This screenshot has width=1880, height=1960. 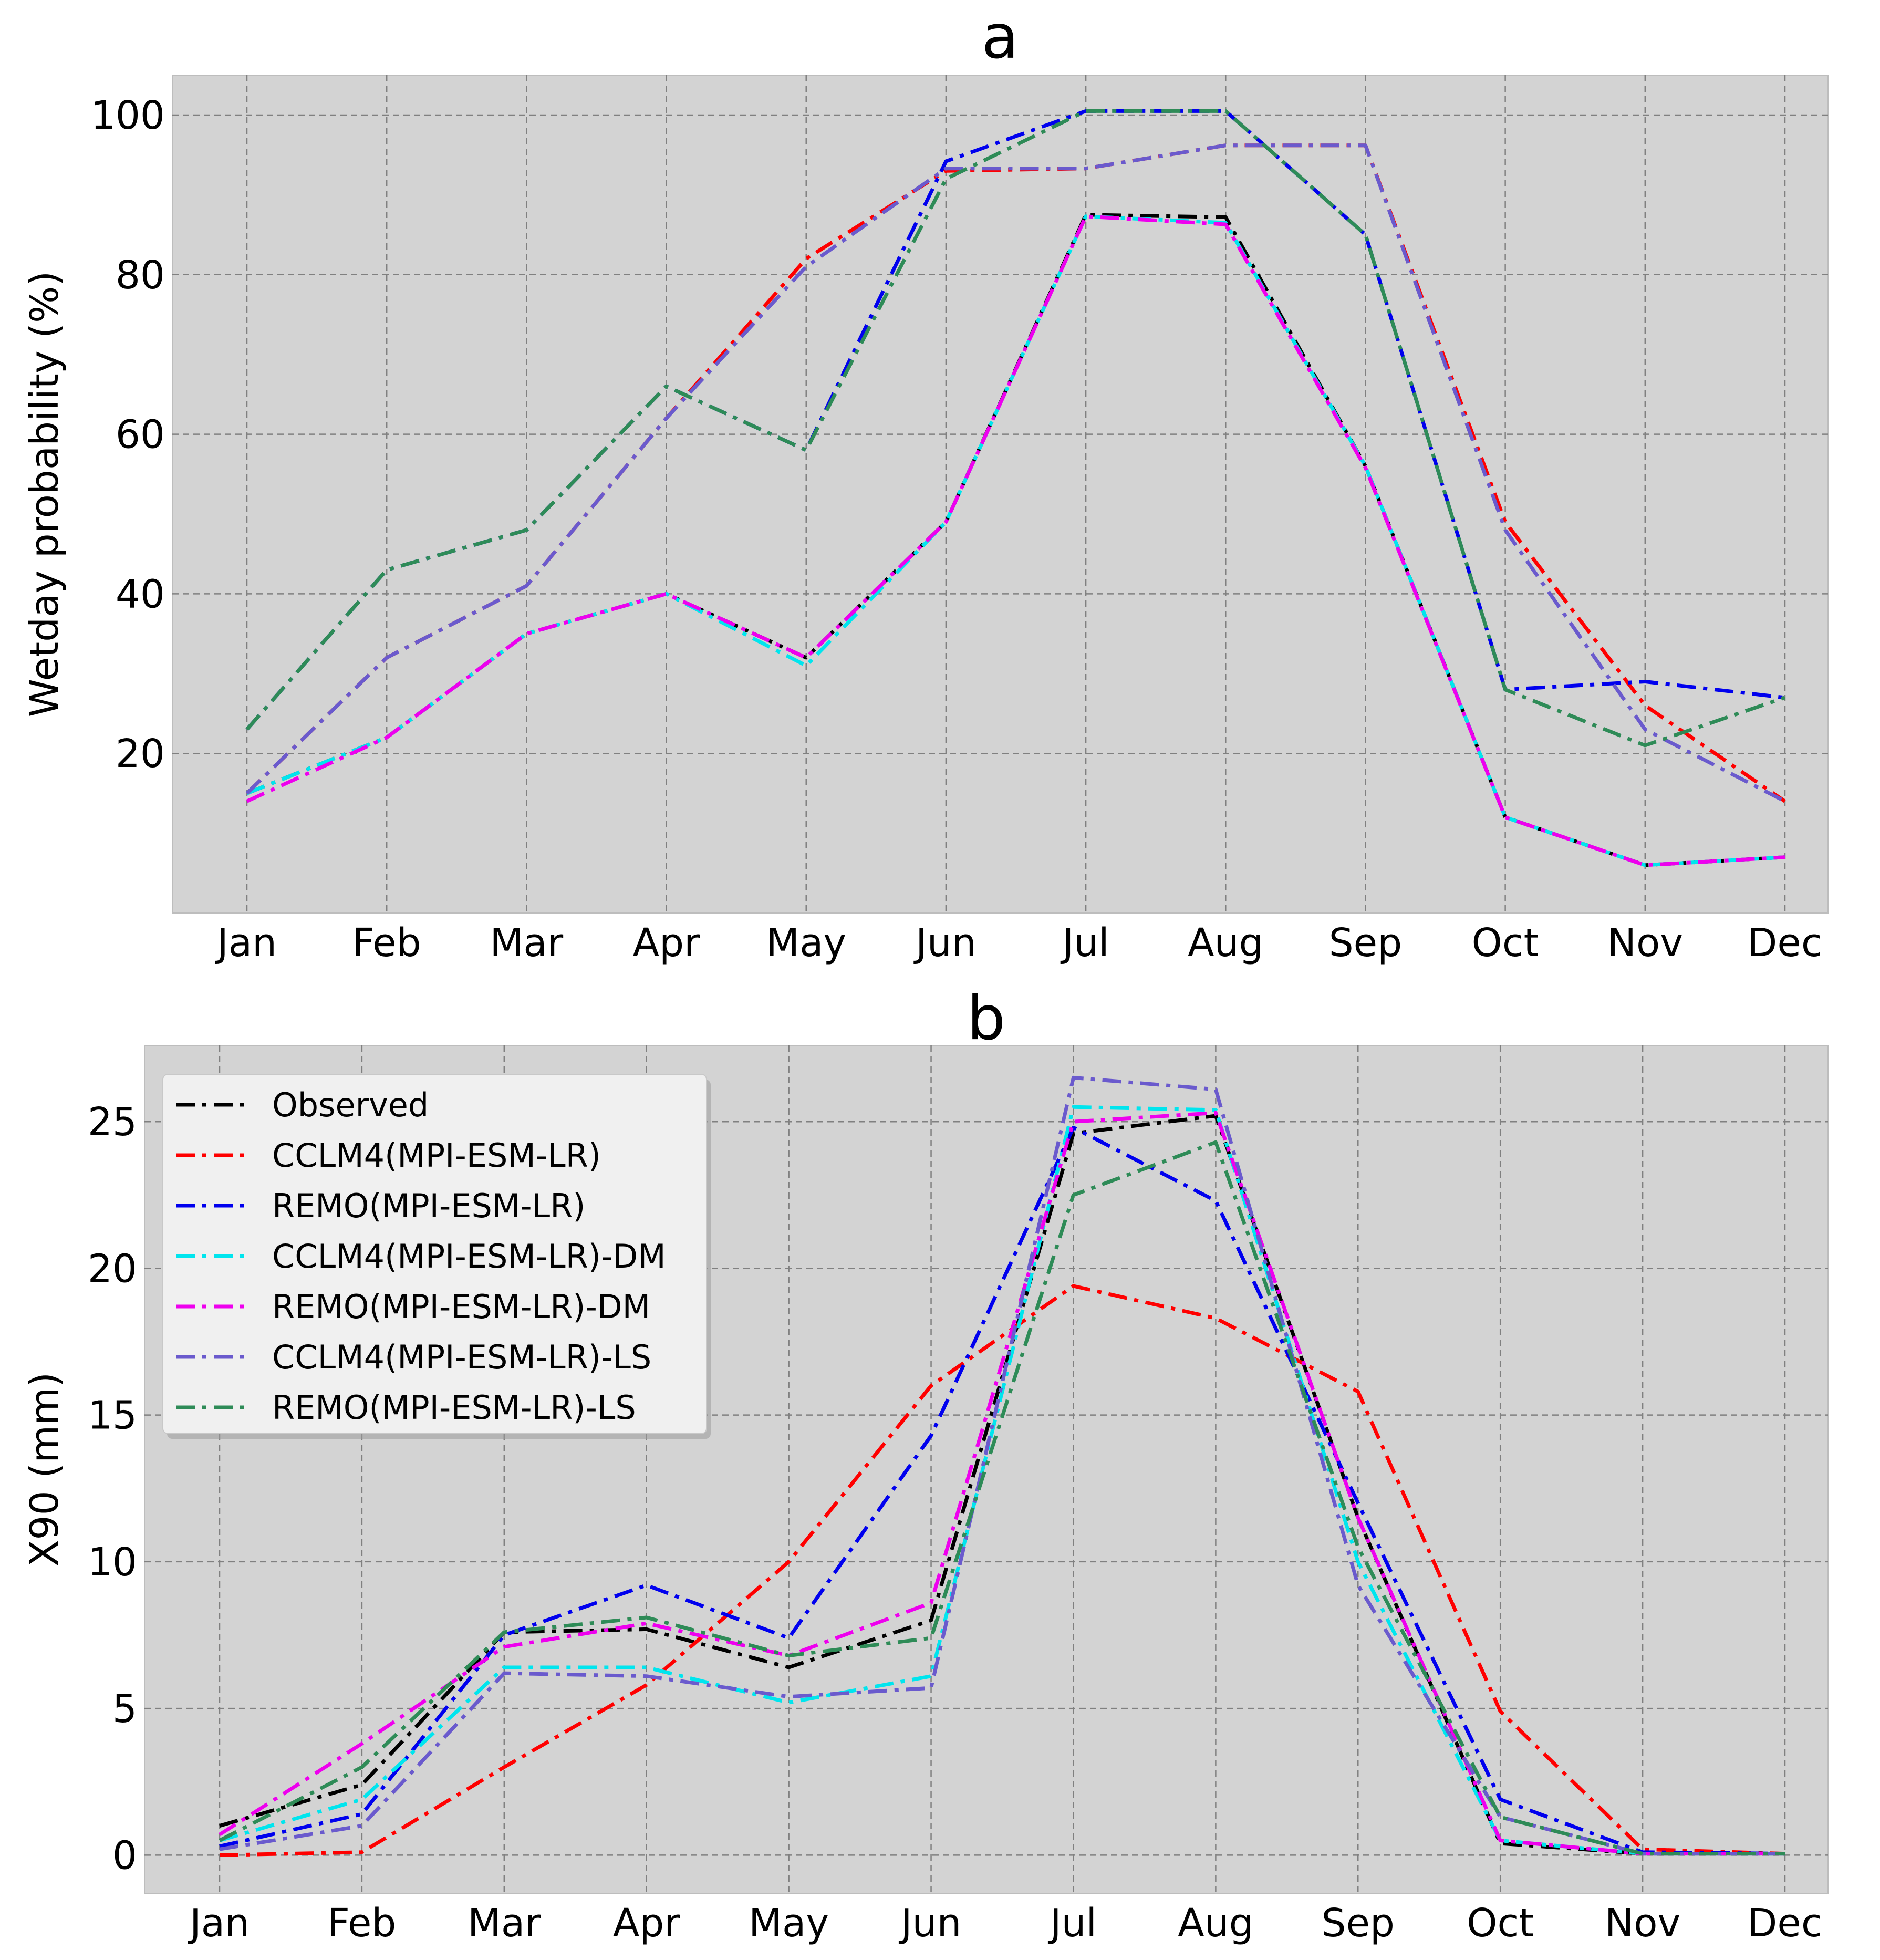 I want to click on y-tick-label: 40, so click(x=140, y=594).